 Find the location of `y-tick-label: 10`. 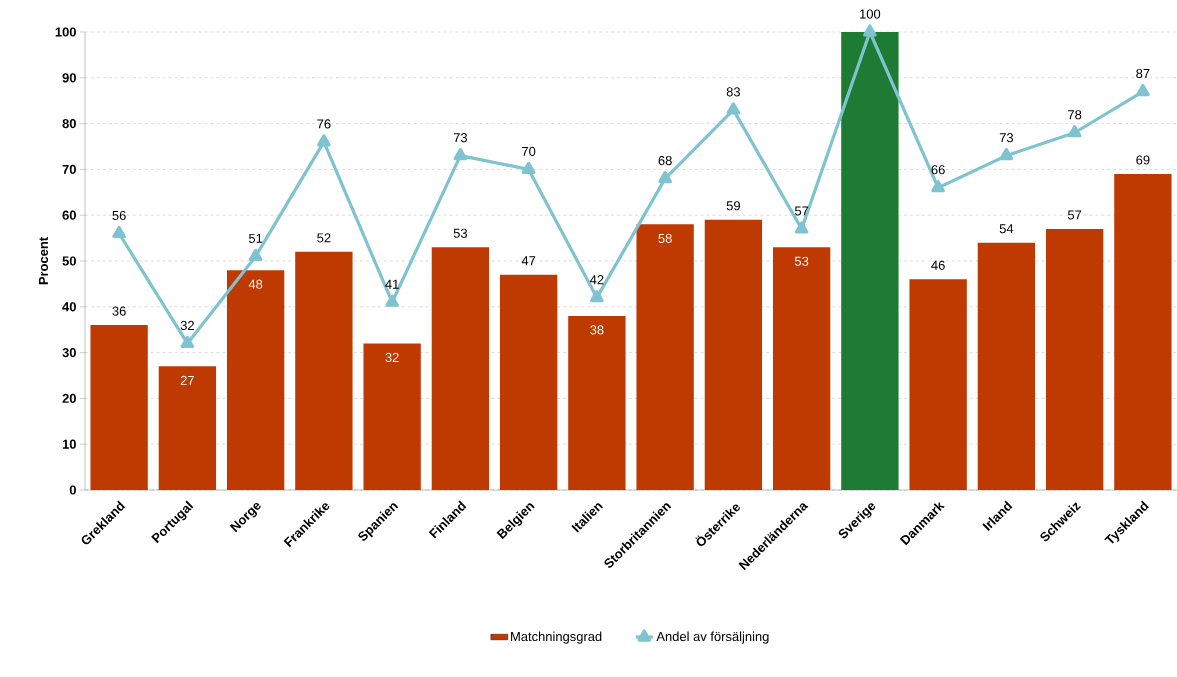

y-tick-label: 10 is located at coordinates (69, 444).